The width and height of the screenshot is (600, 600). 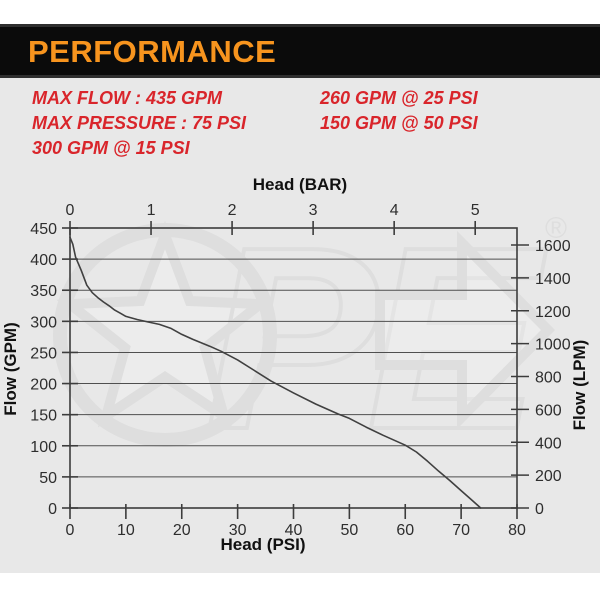 I want to click on spec-flow-at-25psi: 260 GPM @ 25 PSI, so click(x=399, y=98).